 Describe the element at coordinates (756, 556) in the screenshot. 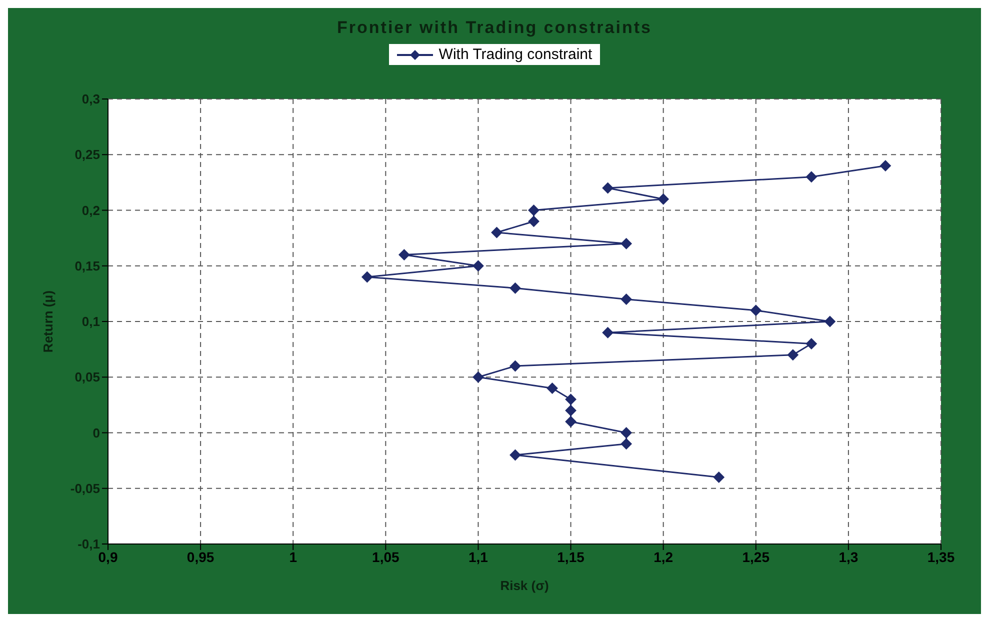

I see `x-tick-label: 1,25` at that location.